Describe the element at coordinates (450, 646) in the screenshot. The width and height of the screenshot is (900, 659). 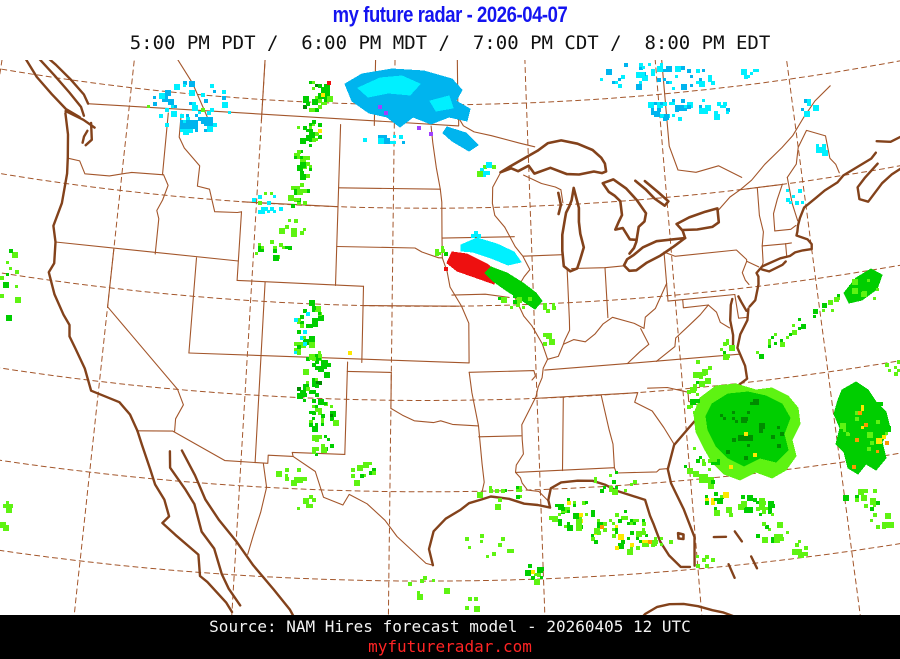
I see `website-link: myfutureradar.com` at that location.